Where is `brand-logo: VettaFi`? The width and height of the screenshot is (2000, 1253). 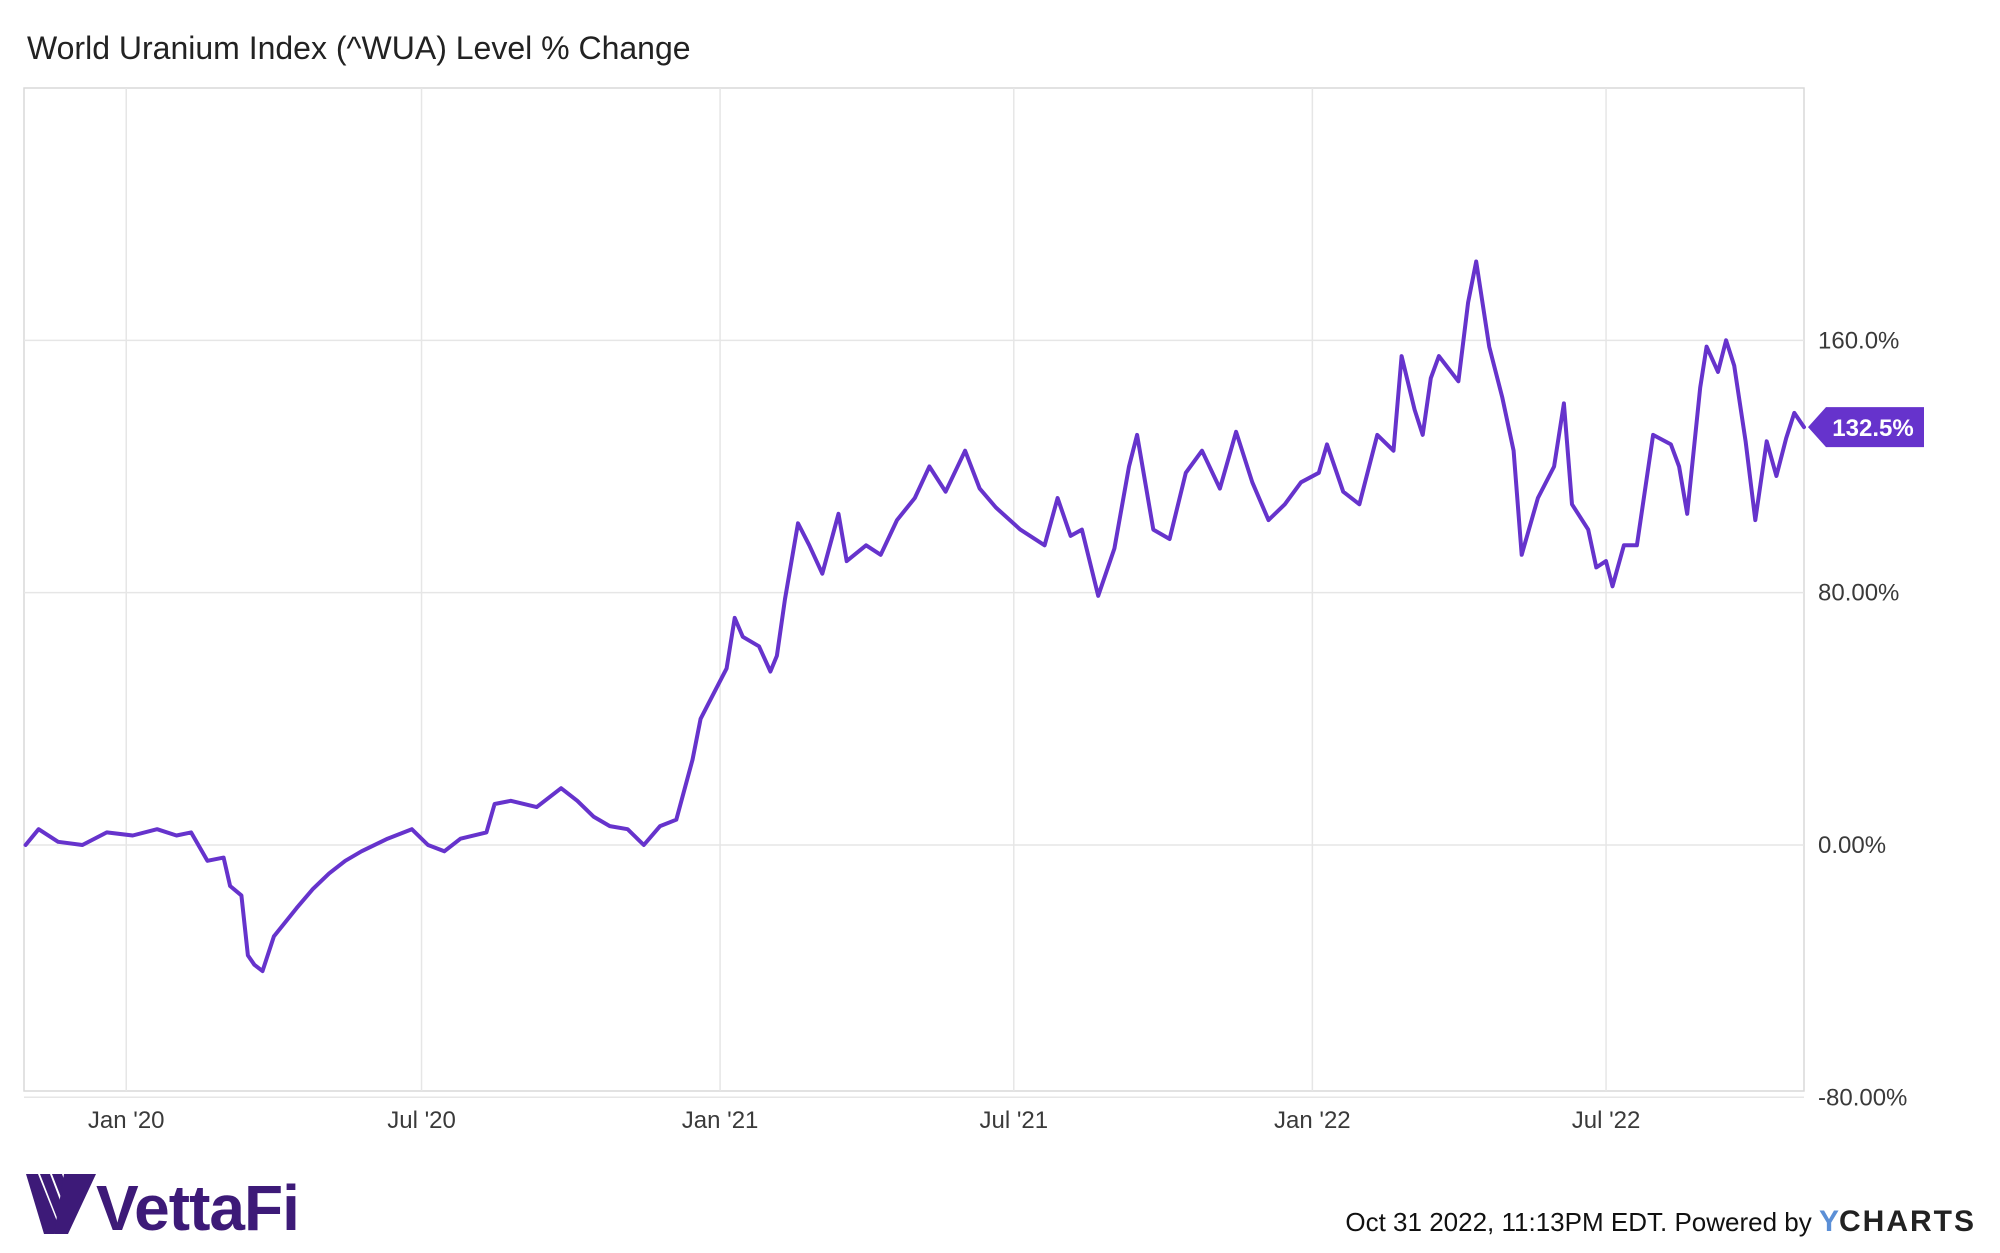
brand-logo: VettaFi is located at coordinates (164, 1207).